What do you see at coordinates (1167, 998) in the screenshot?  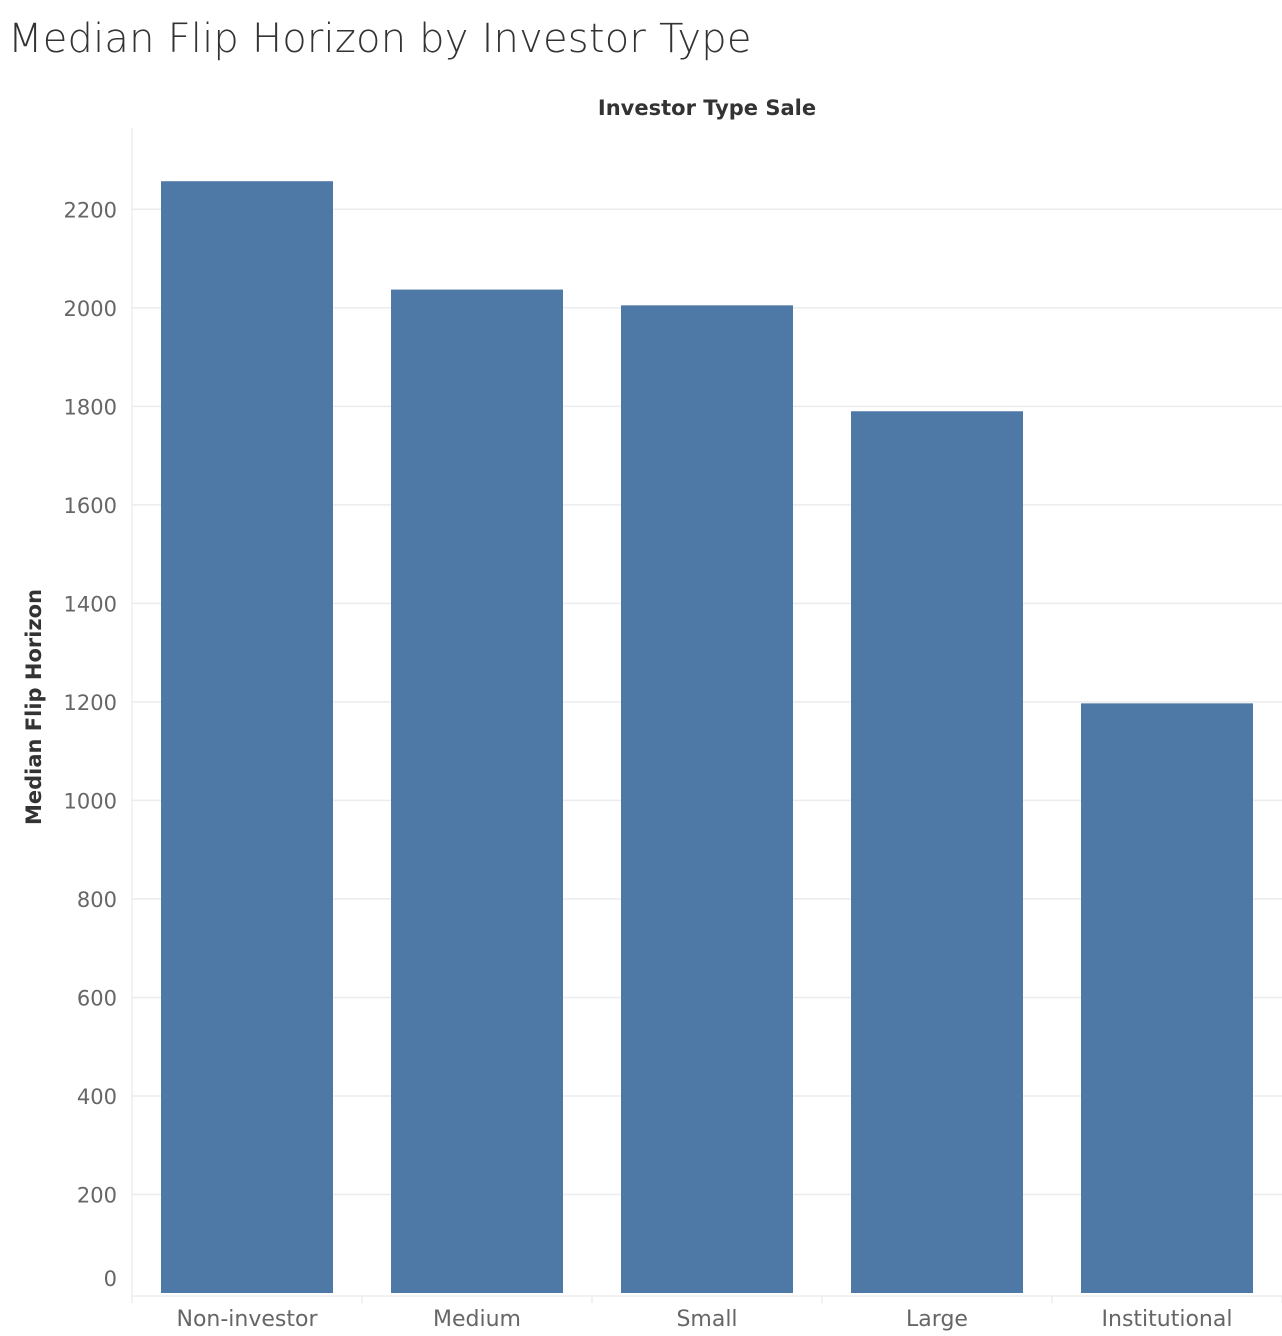 I see `bar-institutional` at bounding box center [1167, 998].